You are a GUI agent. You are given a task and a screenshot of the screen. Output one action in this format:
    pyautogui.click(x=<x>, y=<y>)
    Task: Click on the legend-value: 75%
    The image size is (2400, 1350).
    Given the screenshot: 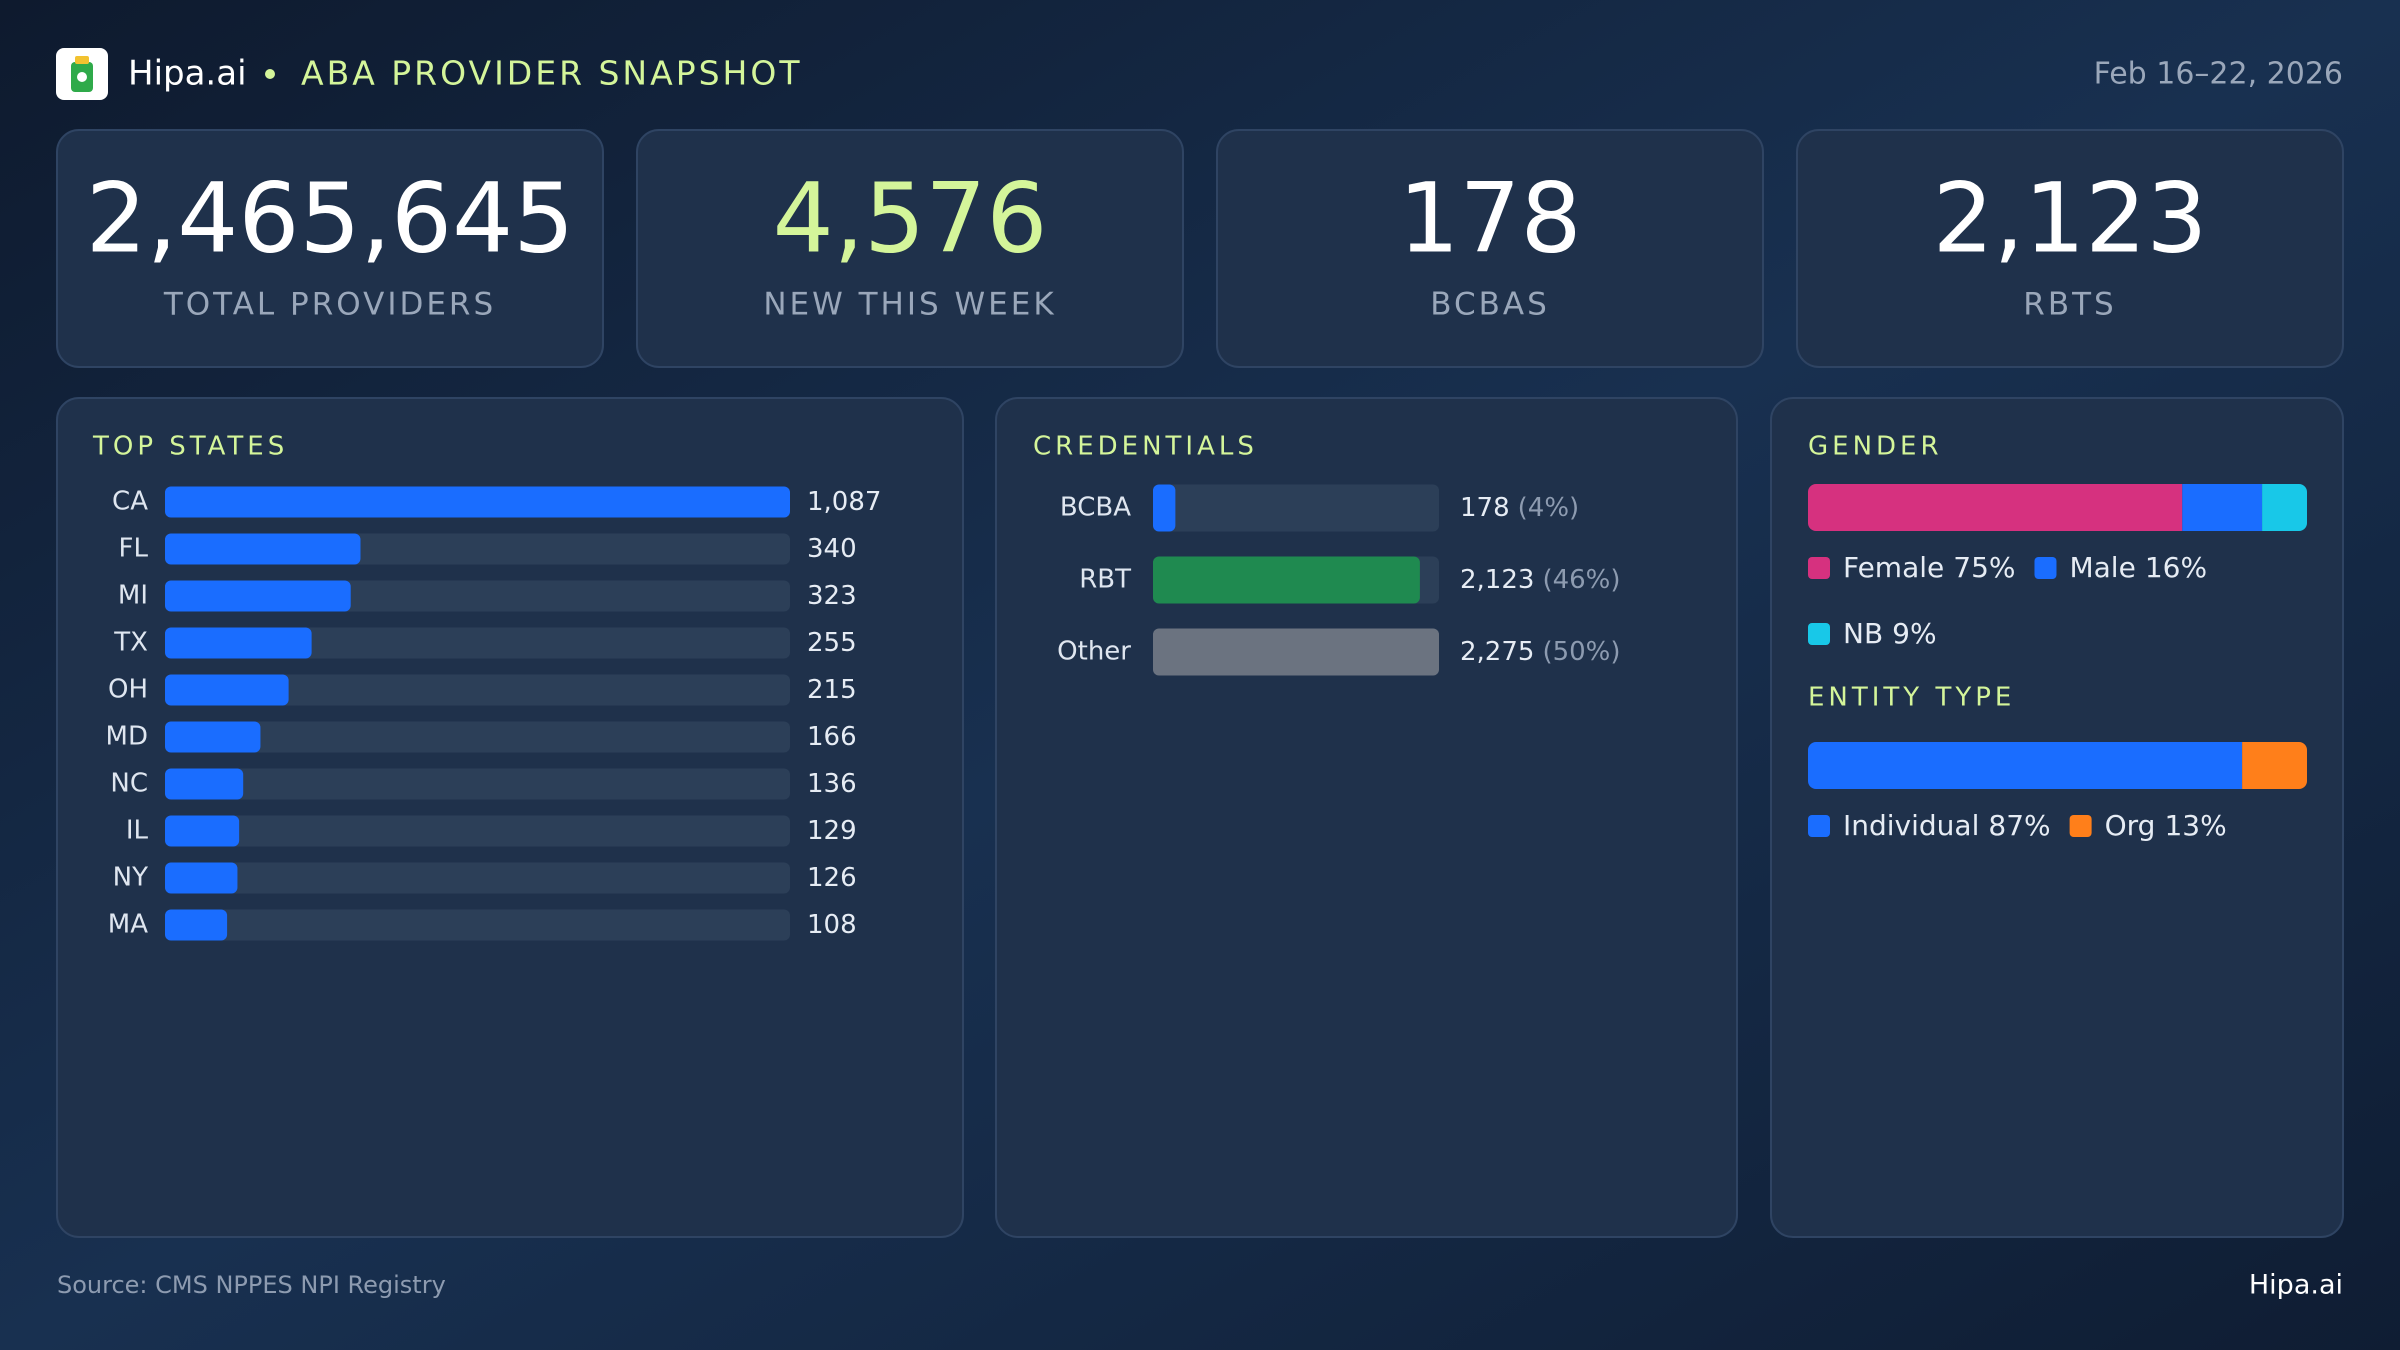 What is the action you would take?
    pyautogui.click(x=1984, y=567)
    